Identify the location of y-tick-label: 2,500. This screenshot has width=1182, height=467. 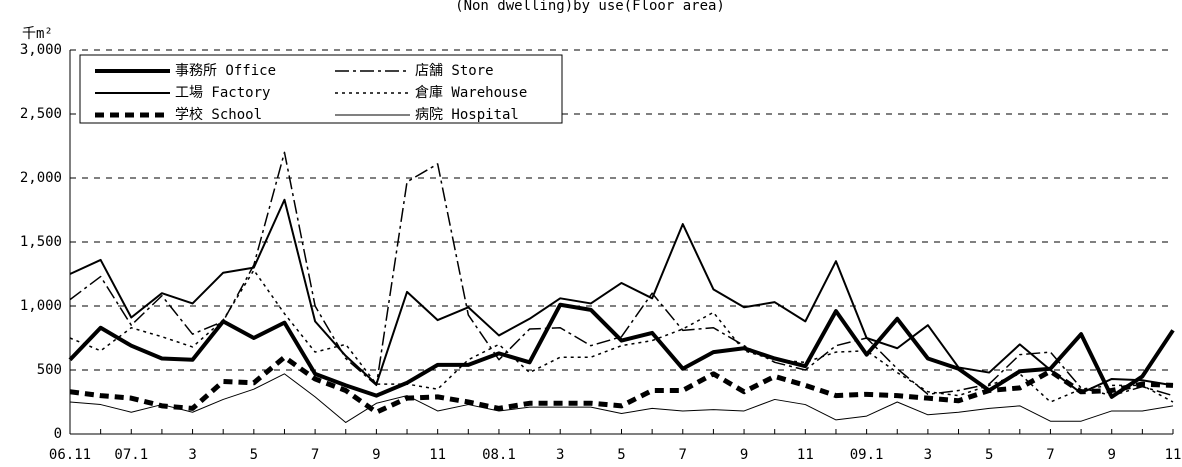
(41, 114).